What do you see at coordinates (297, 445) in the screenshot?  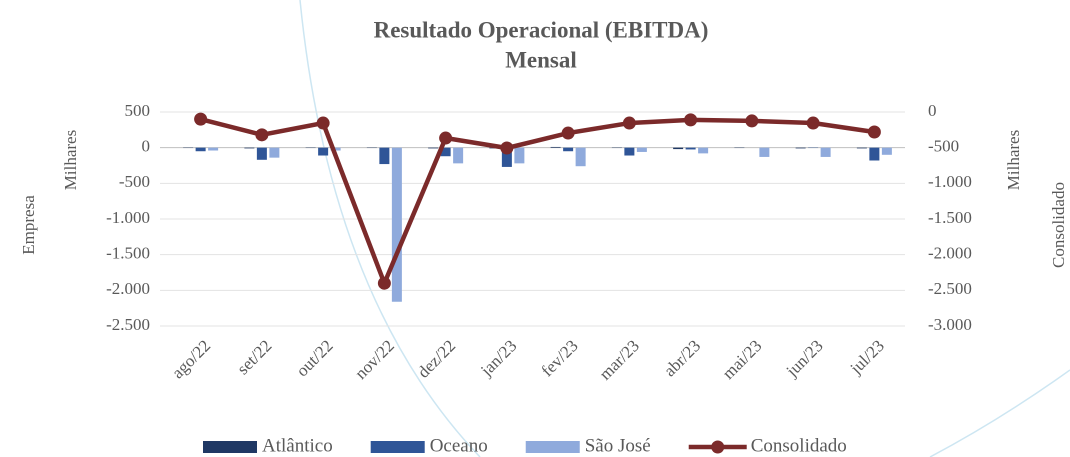 I see `legend-label: Atlântico` at bounding box center [297, 445].